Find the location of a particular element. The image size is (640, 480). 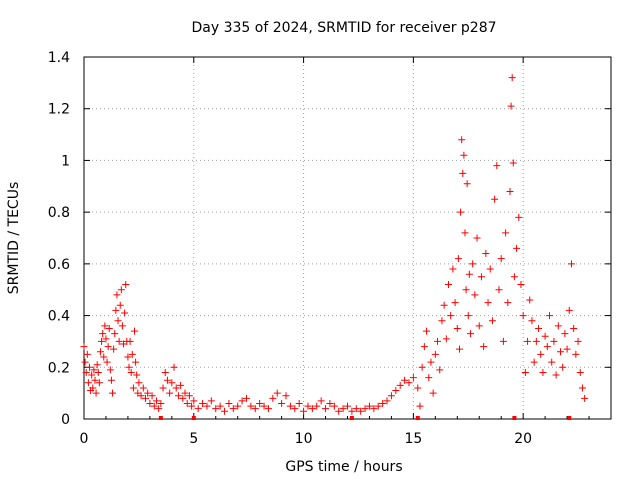

y-tick-label: 0.4 is located at coordinates (59, 317).